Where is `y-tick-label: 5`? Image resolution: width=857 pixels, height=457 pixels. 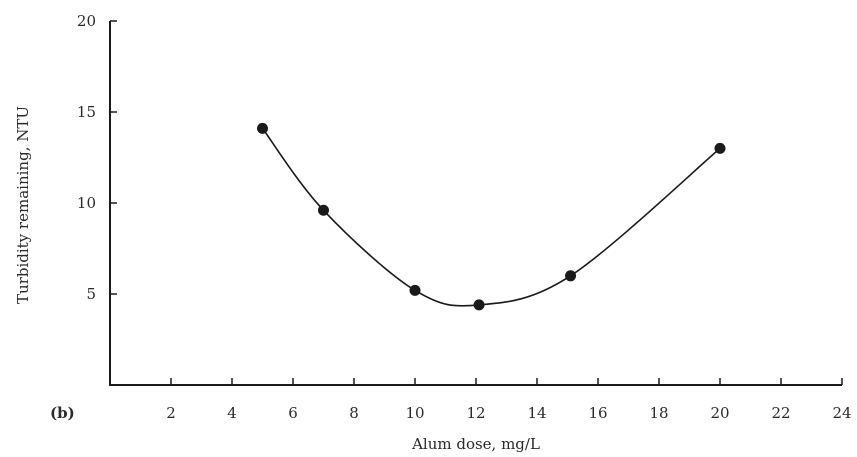
y-tick-label: 5 is located at coordinates (91, 294).